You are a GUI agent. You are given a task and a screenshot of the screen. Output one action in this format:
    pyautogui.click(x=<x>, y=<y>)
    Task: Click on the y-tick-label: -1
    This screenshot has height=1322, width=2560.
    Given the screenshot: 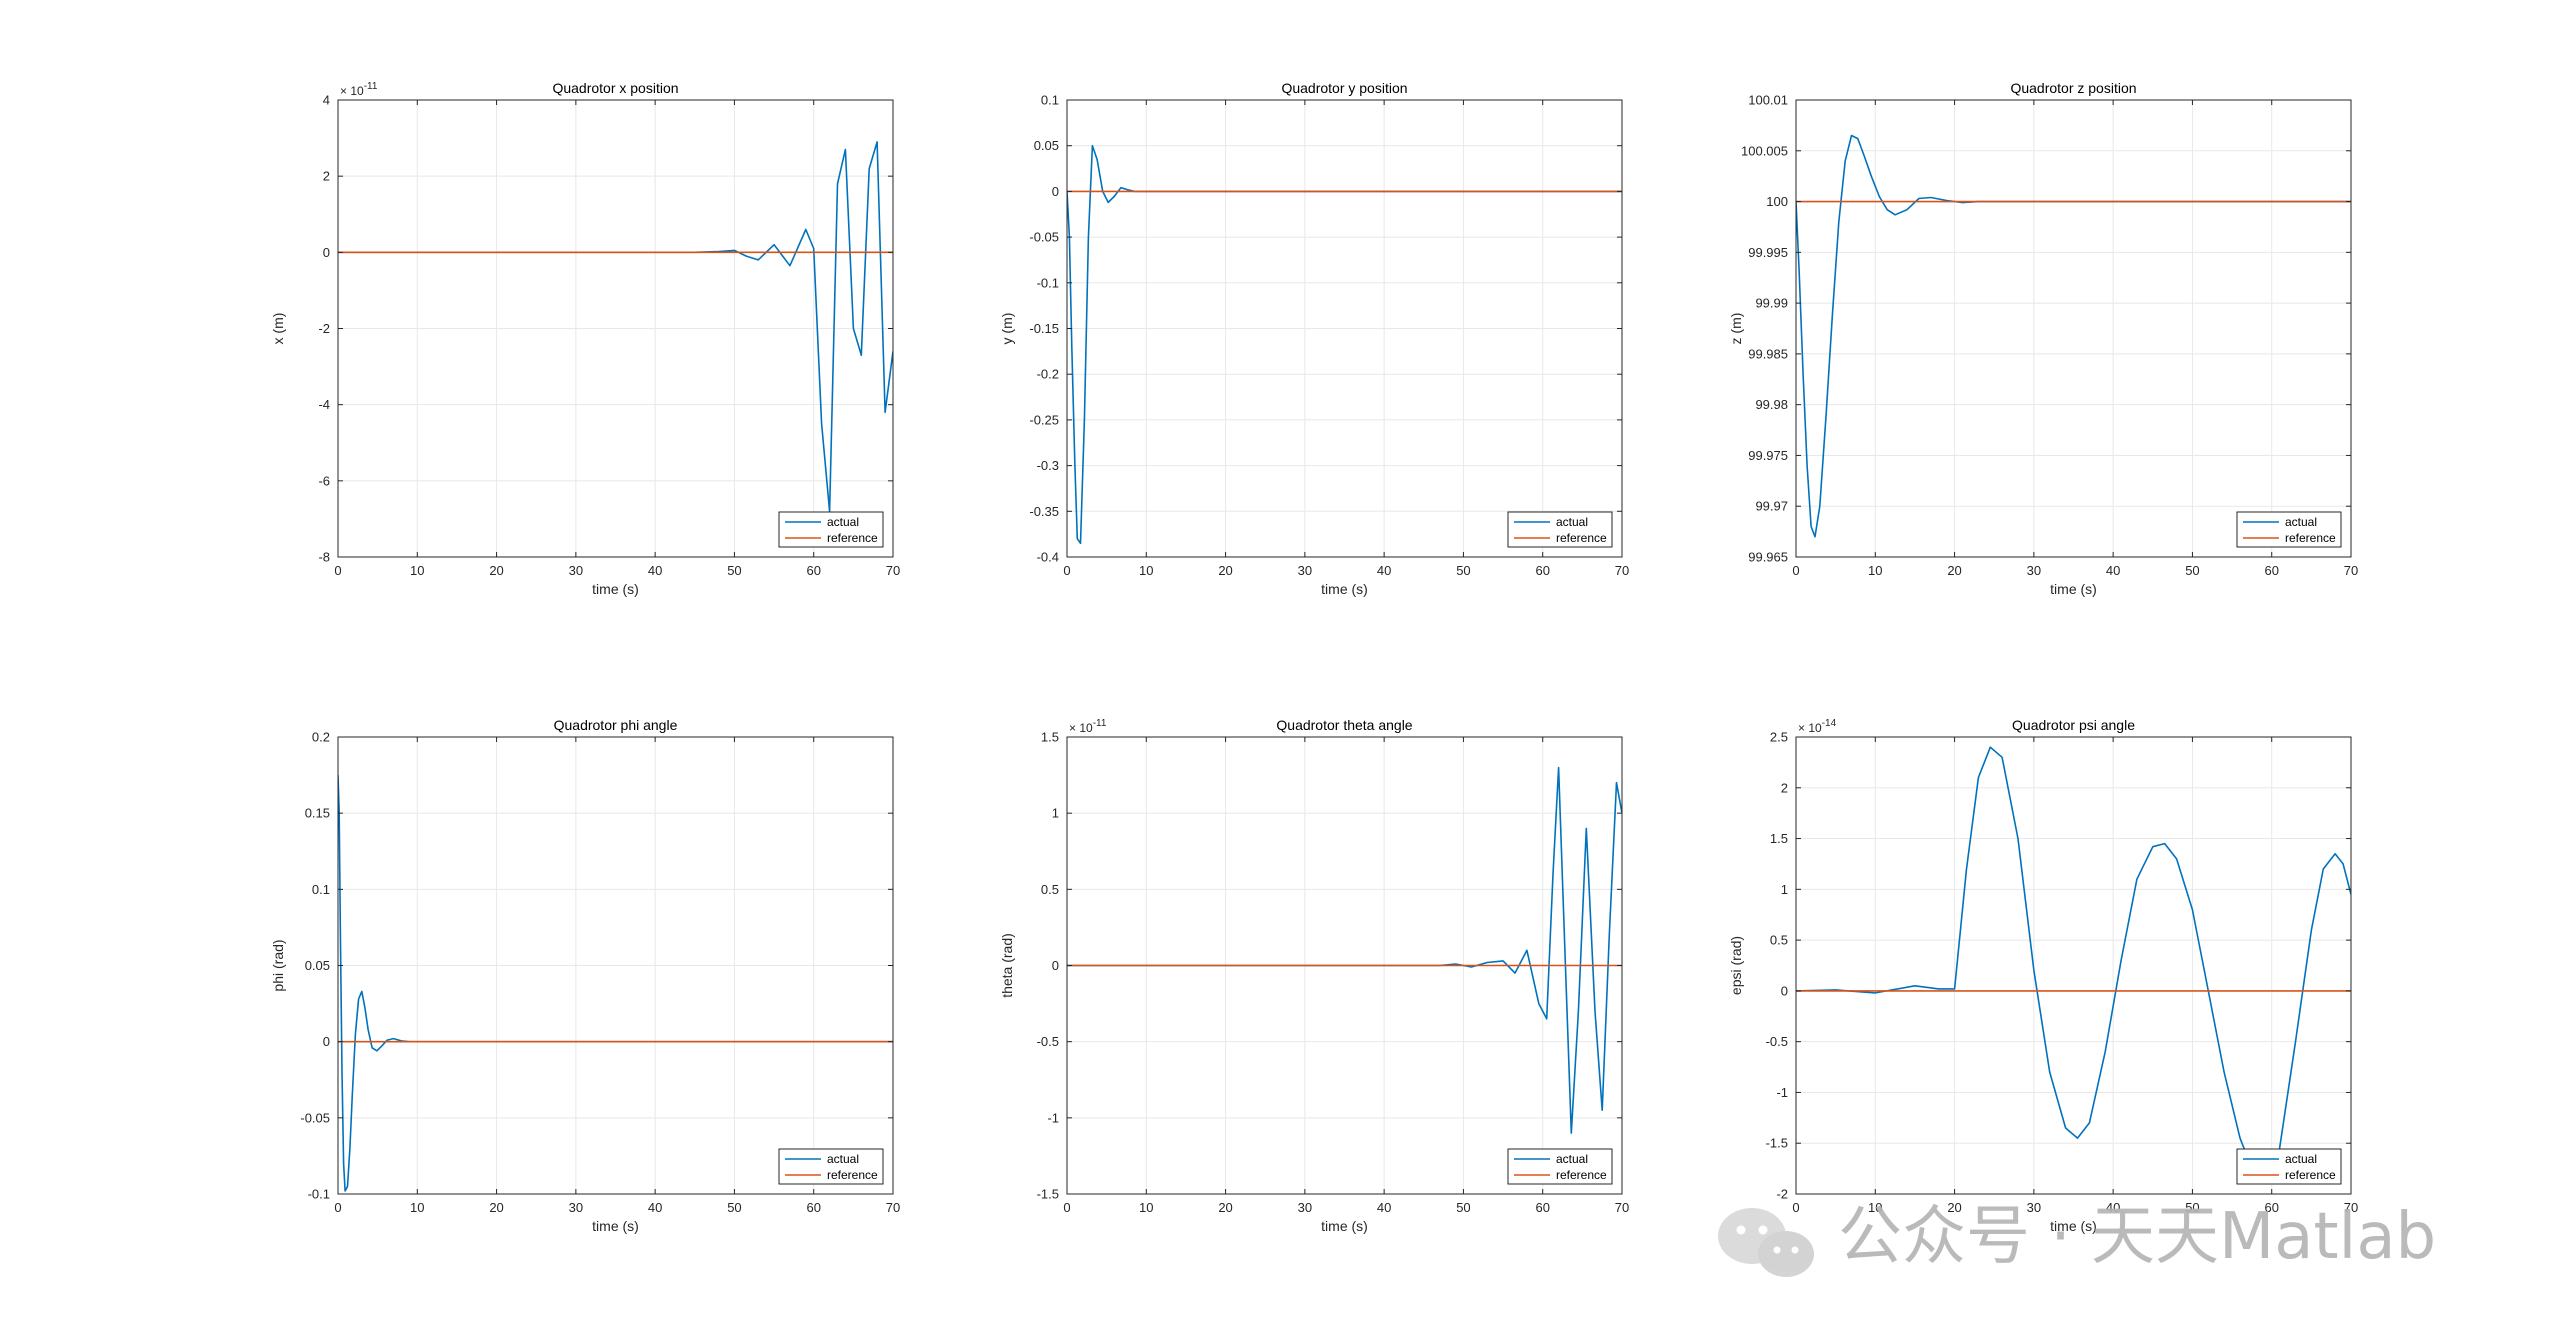 What is the action you would take?
    pyautogui.click(x=1782, y=1092)
    